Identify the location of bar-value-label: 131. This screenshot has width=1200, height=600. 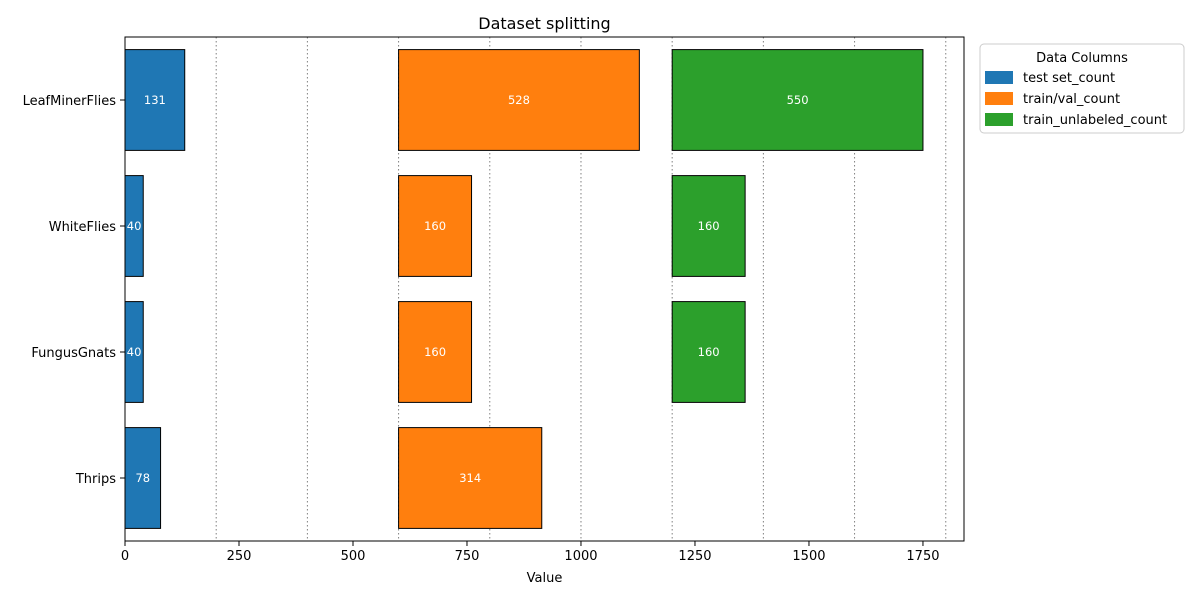
(155, 100).